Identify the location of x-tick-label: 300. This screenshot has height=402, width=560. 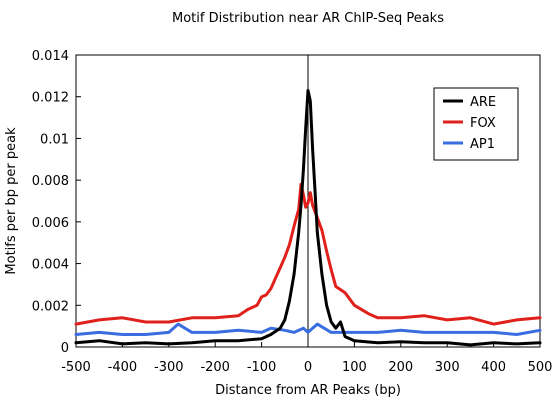
(447, 367).